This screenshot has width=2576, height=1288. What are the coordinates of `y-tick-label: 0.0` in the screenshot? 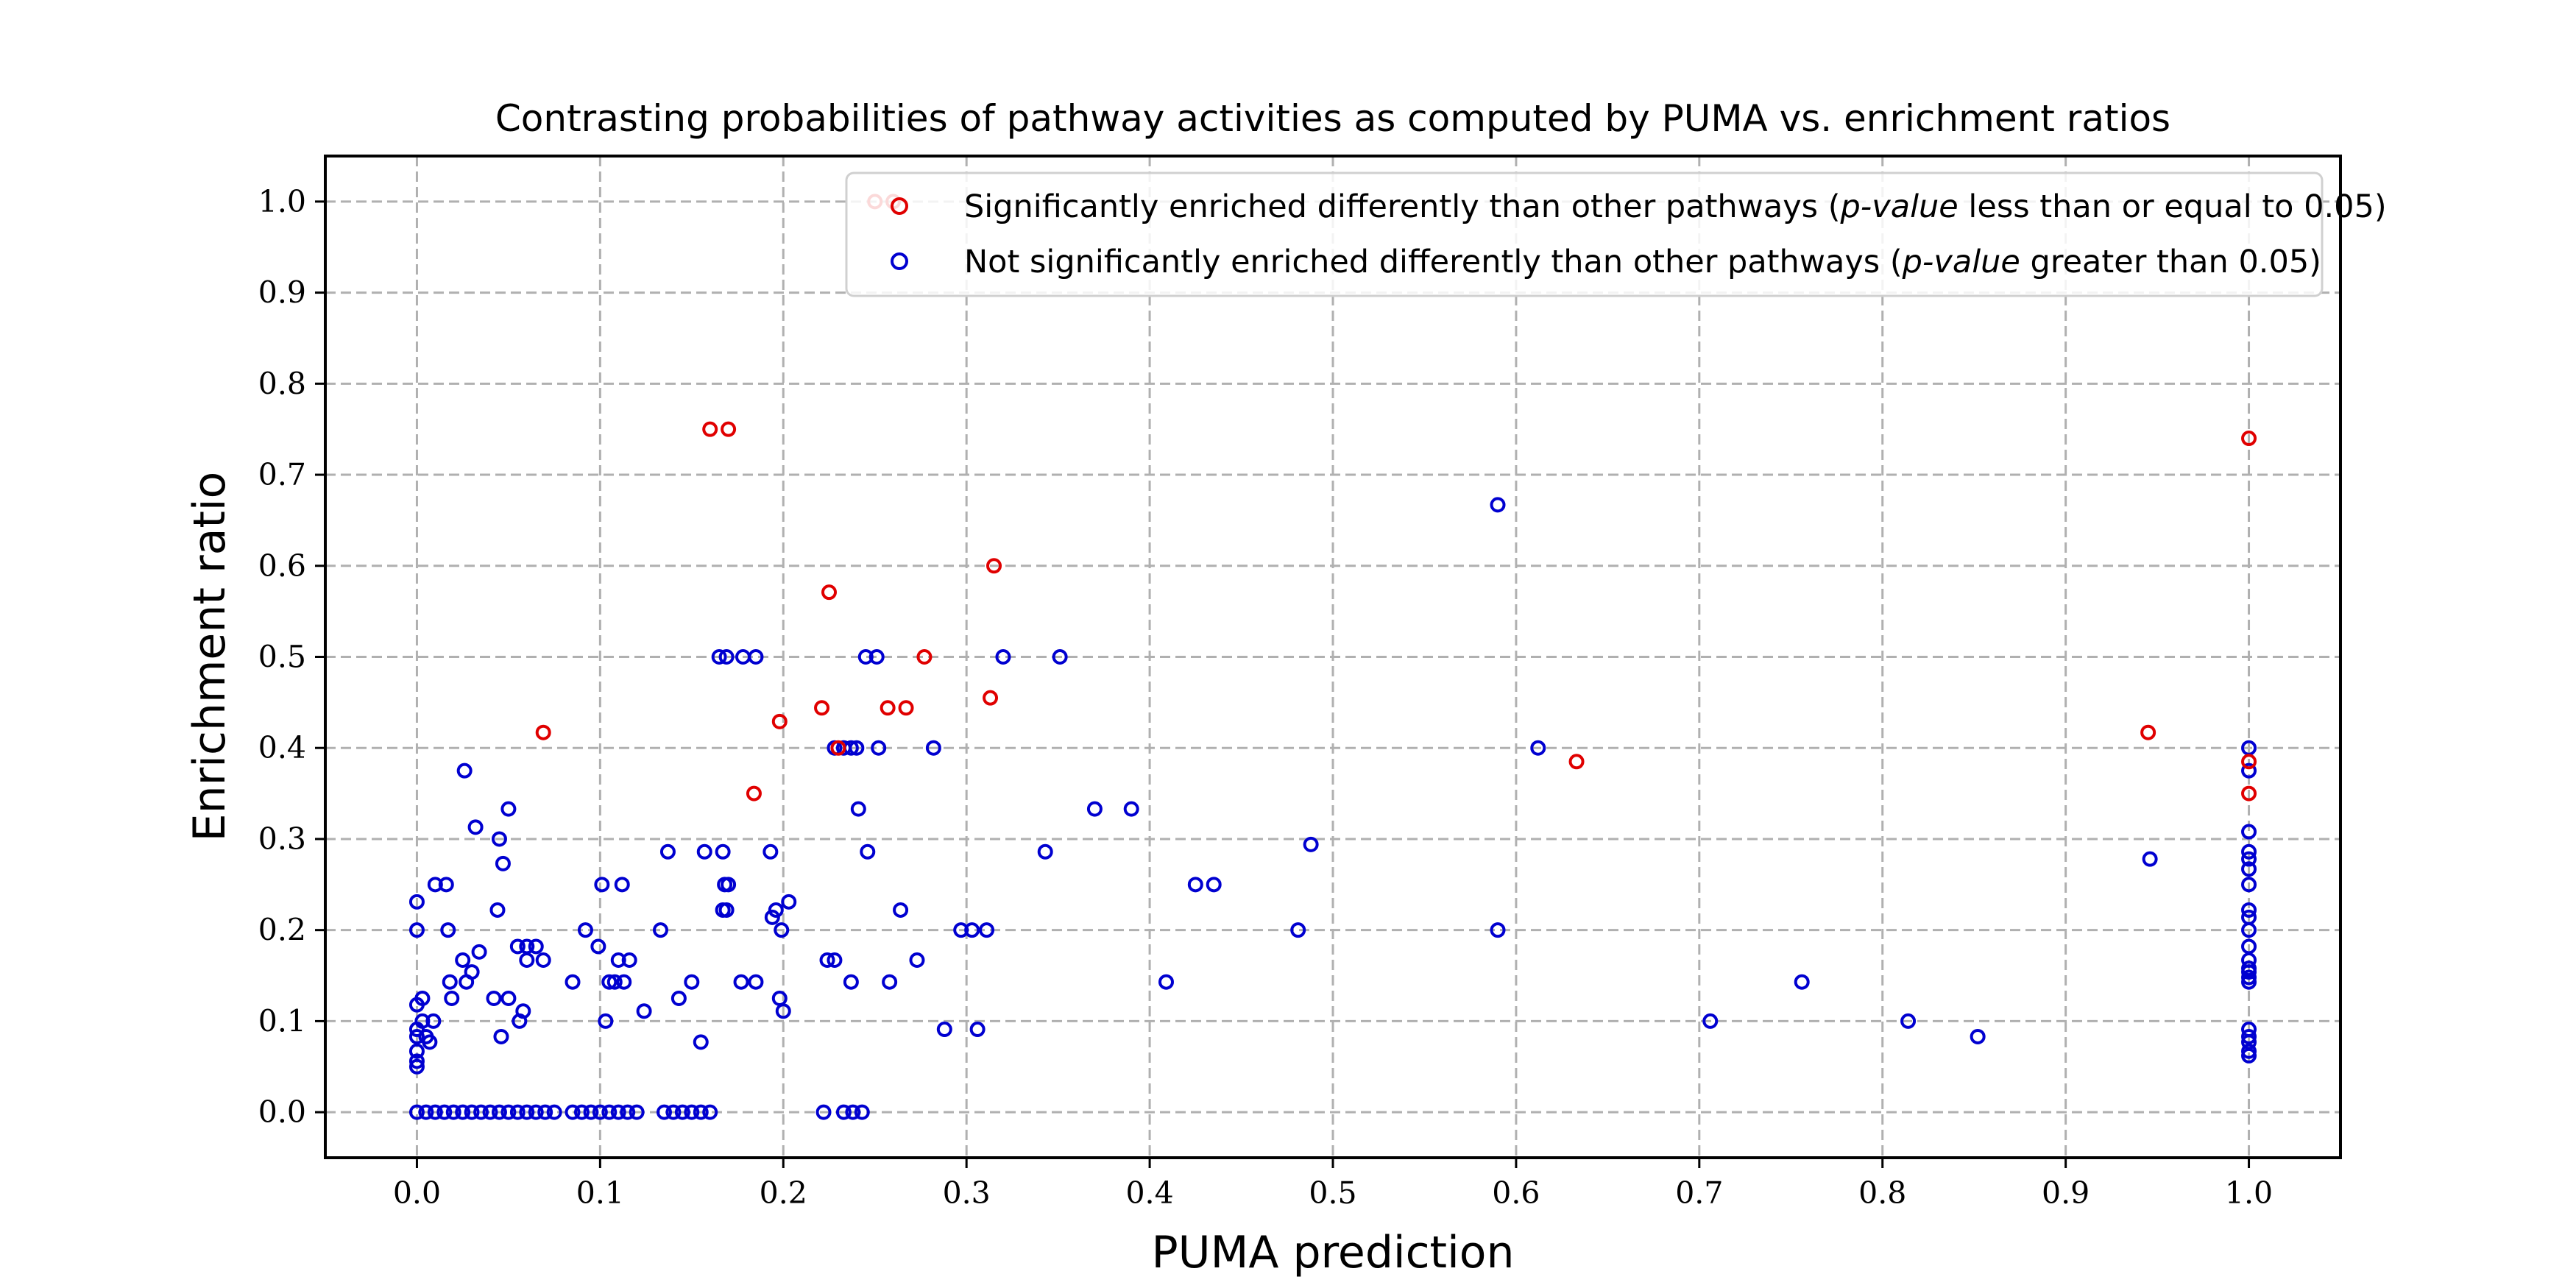 It's located at (282, 1112).